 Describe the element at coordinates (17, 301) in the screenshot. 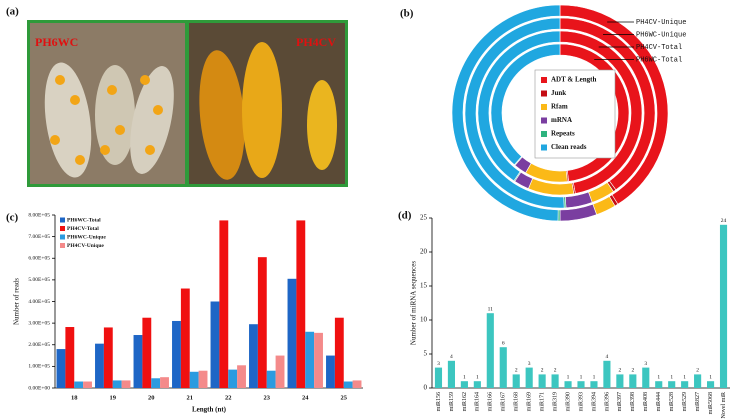

I see `y-axis-title: Number of reads` at that location.